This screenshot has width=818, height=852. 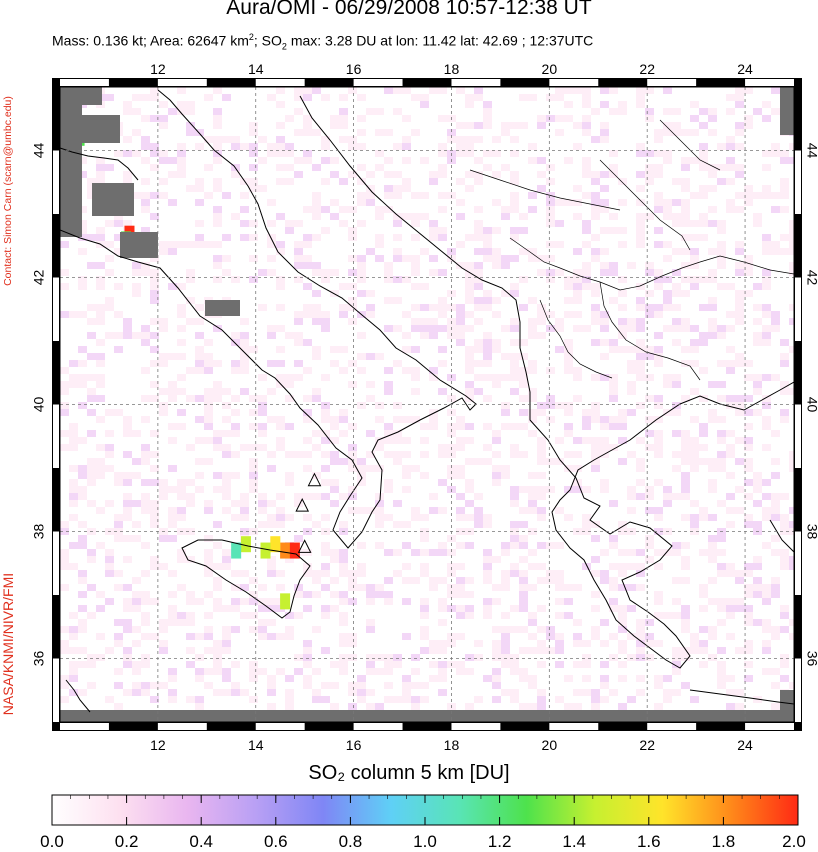 I want to click on colorbar-tick-label: 1.2, so click(x=499, y=841).